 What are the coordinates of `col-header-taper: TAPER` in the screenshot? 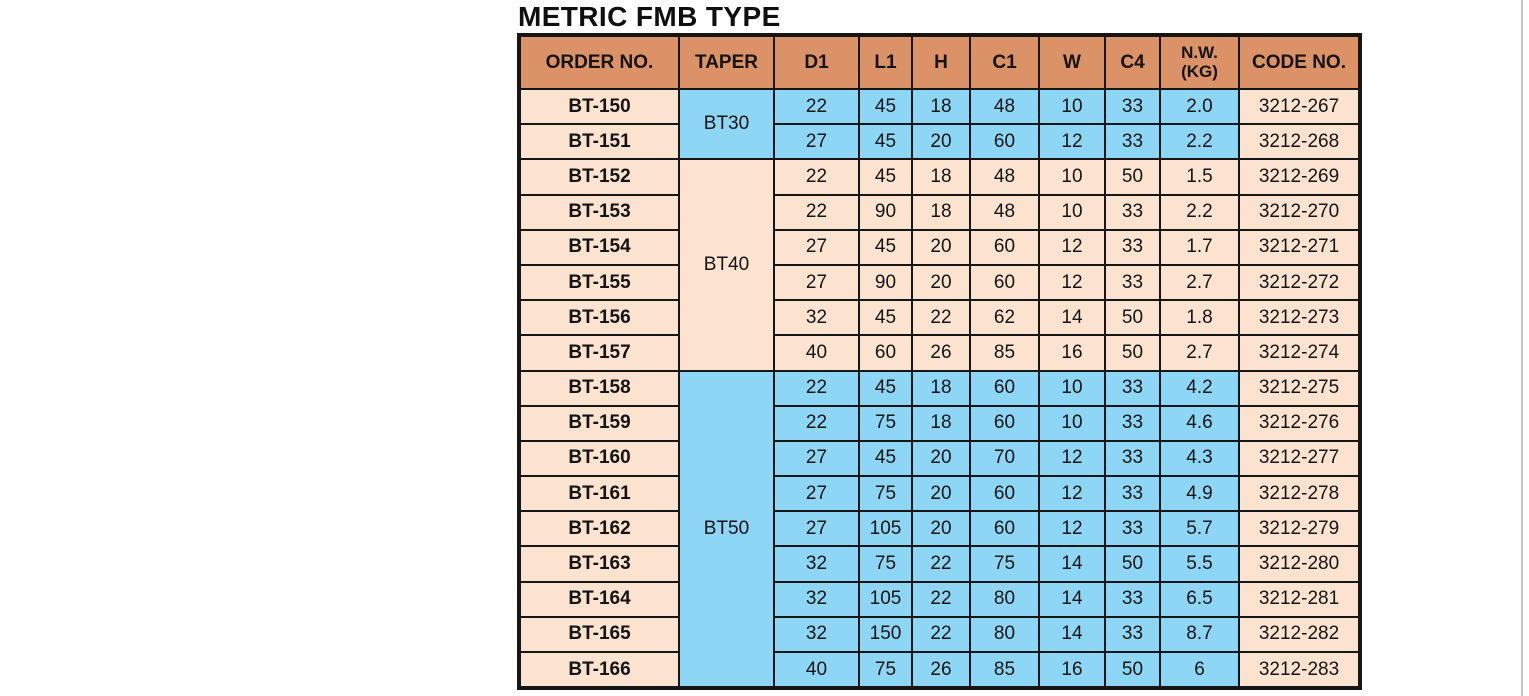 It's located at (726, 62).